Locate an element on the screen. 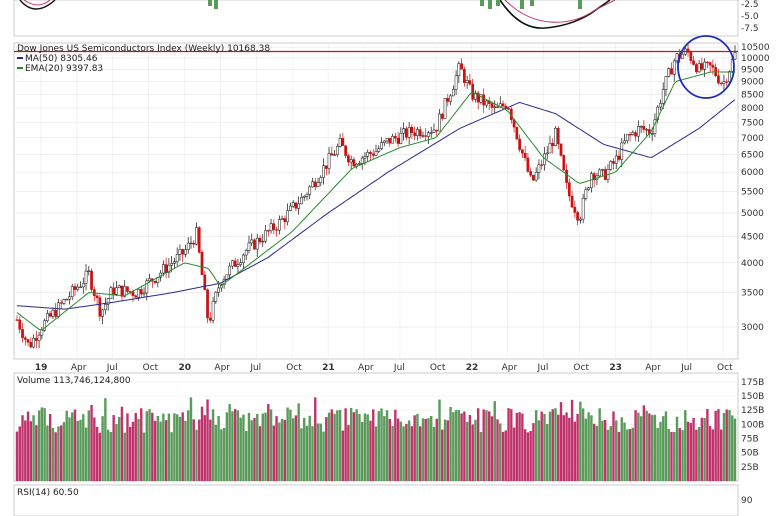  x-tick-label: Oct is located at coordinates (581, 368).